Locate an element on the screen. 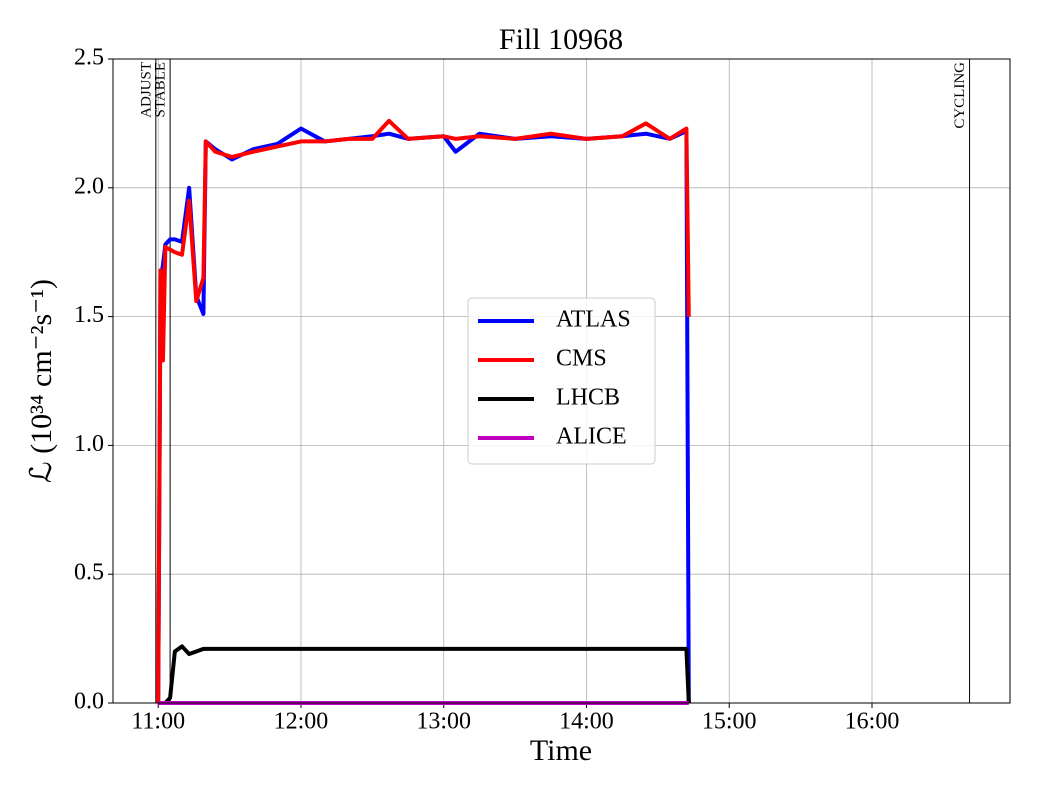  series-line is located at coordinates (424, 674).